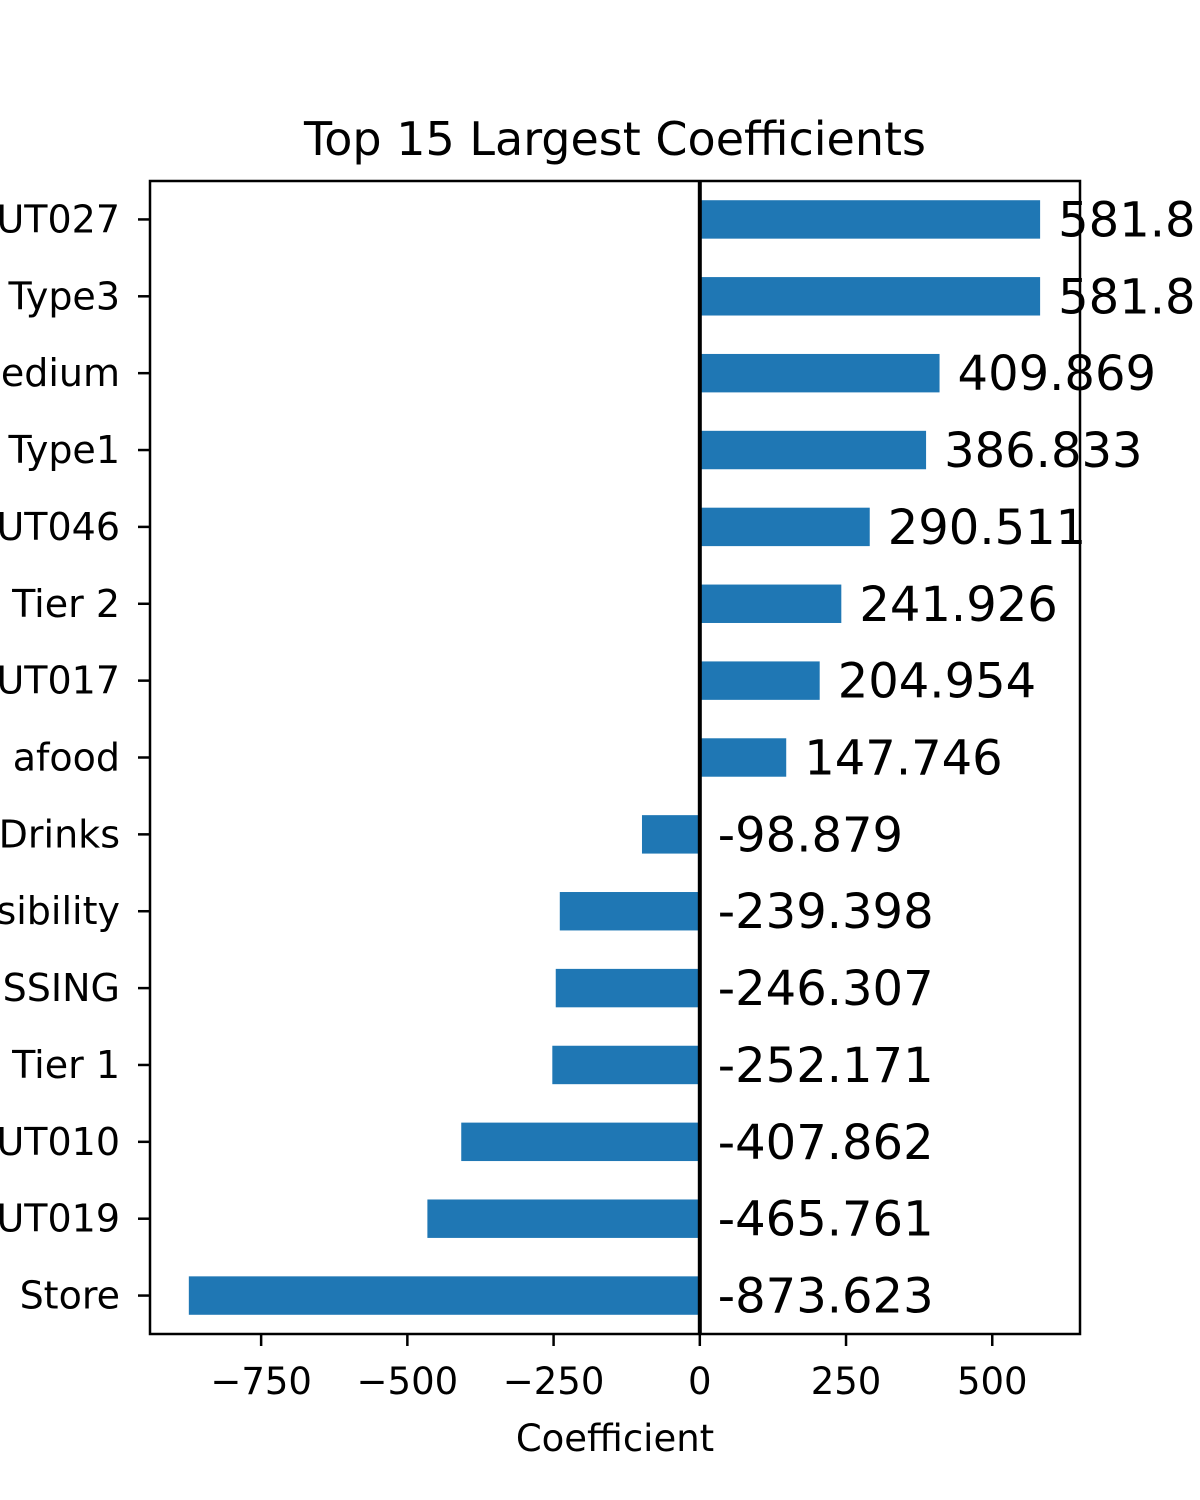 The height and width of the screenshot is (1500, 1200). I want to click on bar-value-label: 241.926, so click(958, 605).